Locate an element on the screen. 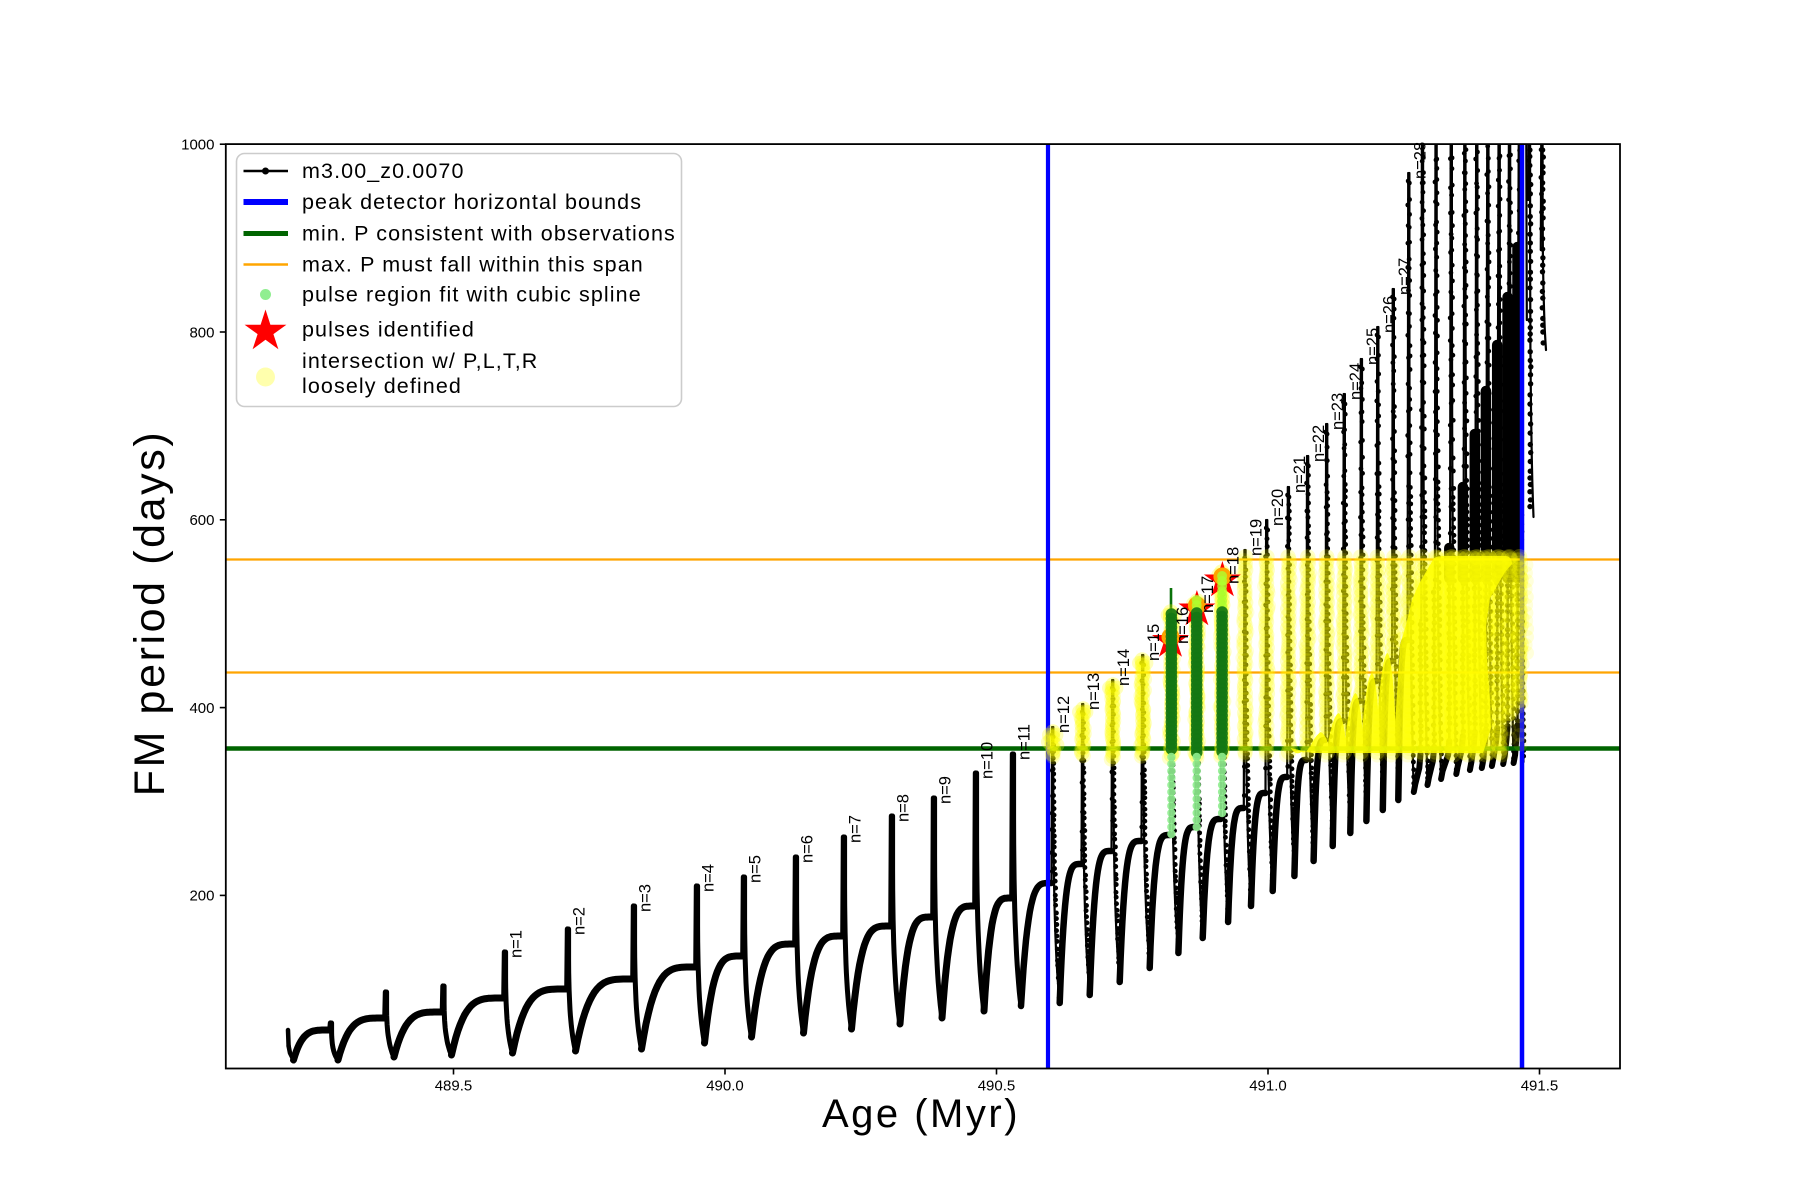 This screenshot has height=1200, width=1800. svg-text: 489.5 is located at coordinates (454, 1086).